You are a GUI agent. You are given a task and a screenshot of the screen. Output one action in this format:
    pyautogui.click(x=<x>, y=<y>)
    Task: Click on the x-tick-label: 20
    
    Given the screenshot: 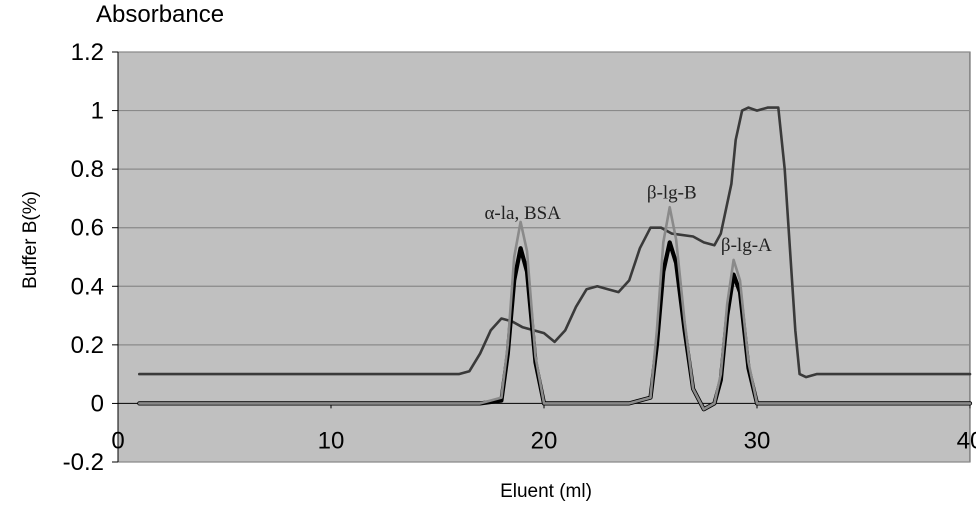 What is the action you would take?
    pyautogui.click(x=544, y=440)
    